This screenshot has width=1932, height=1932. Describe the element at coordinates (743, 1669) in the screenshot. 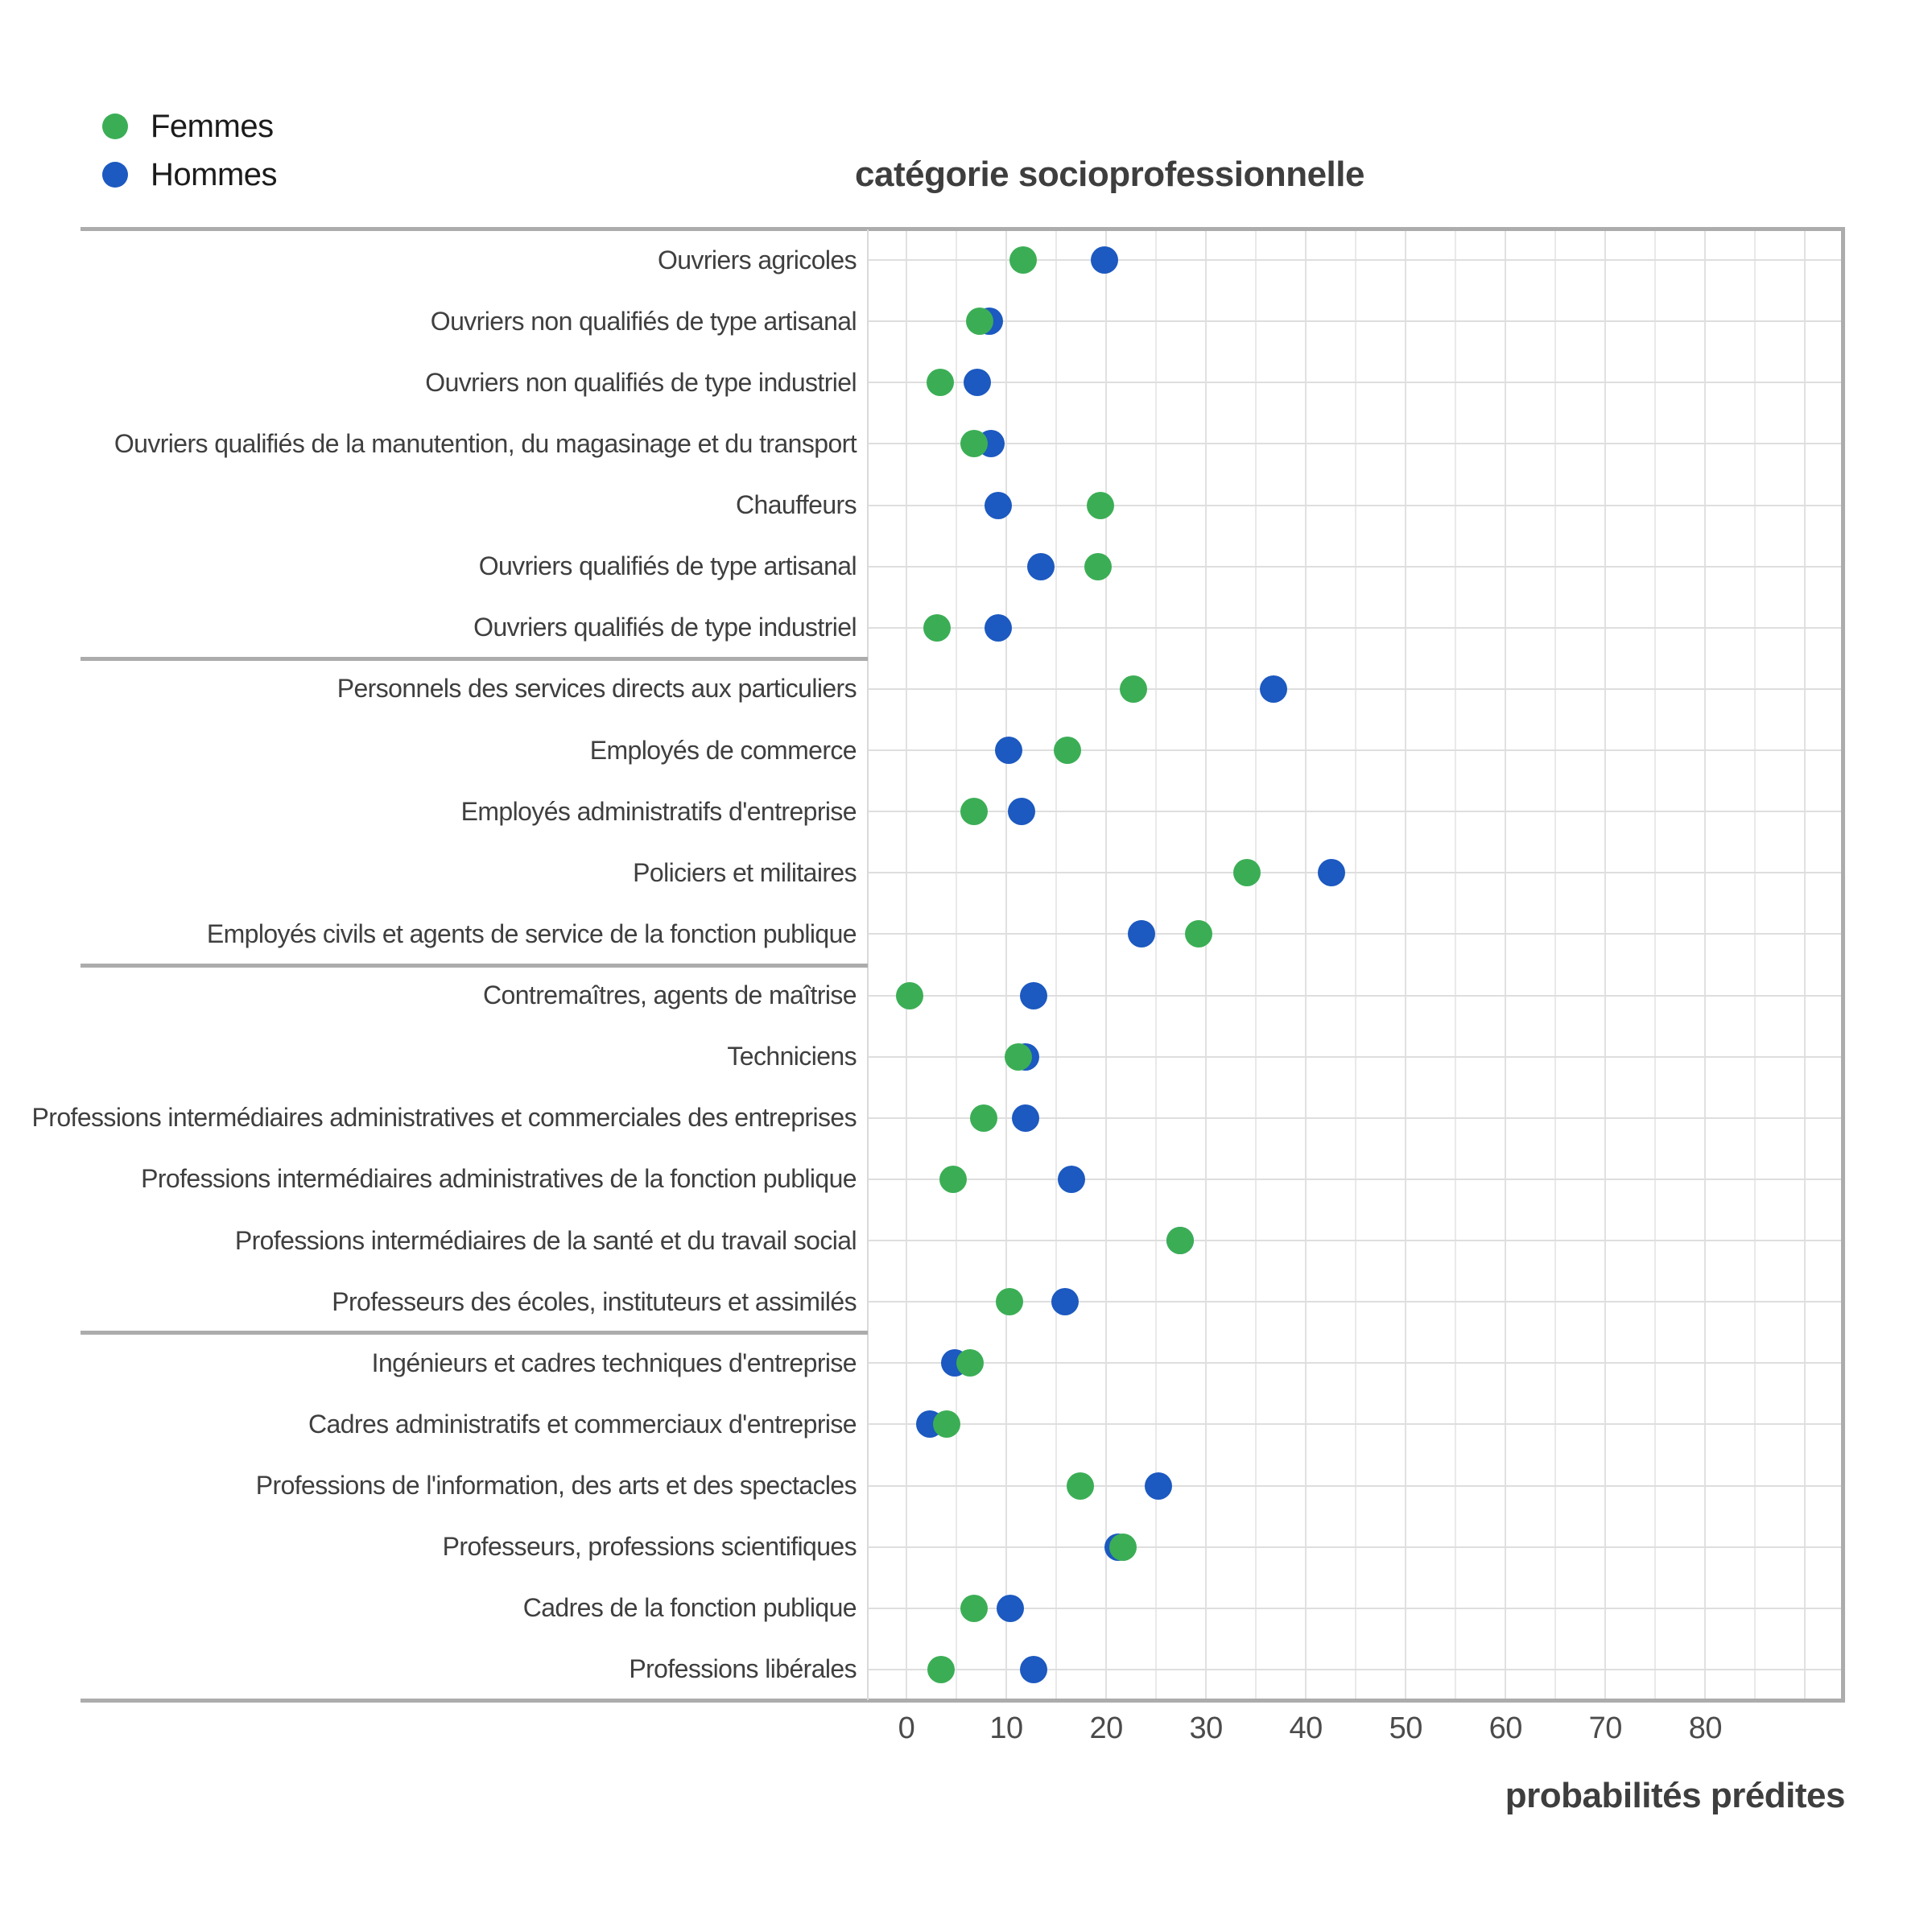

I see `category-label: Professions libérales` at that location.